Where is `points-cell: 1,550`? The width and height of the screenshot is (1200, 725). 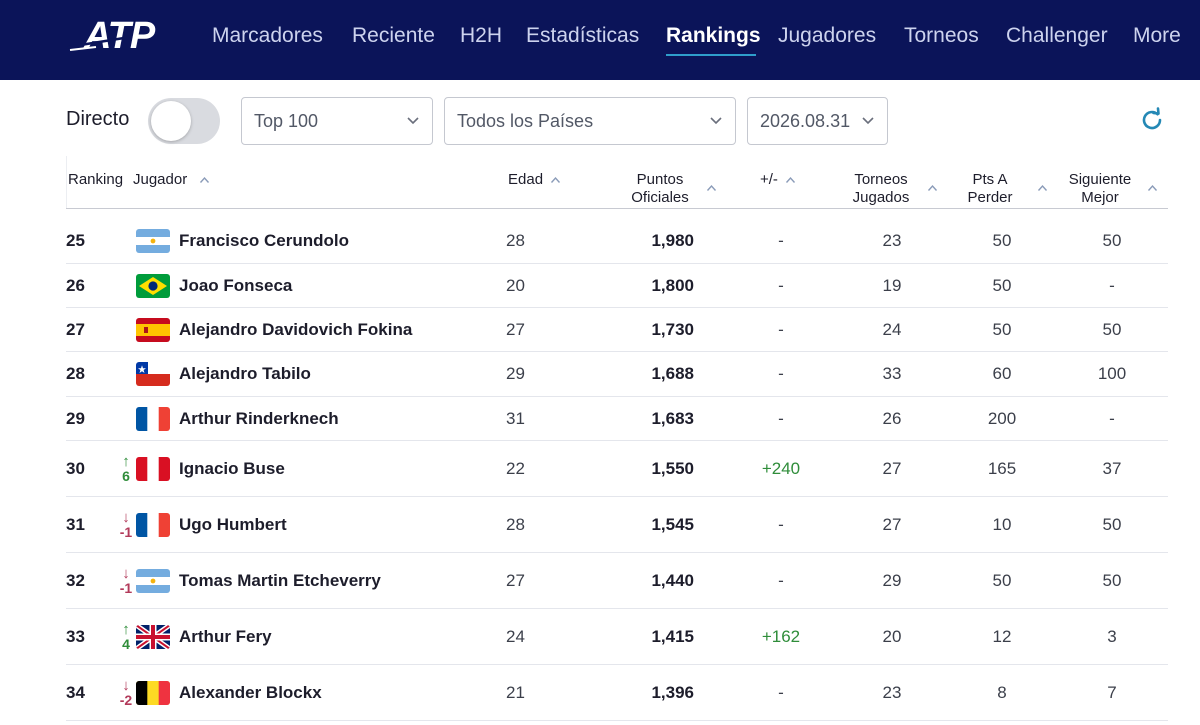
points-cell: 1,550 is located at coordinates (672, 468).